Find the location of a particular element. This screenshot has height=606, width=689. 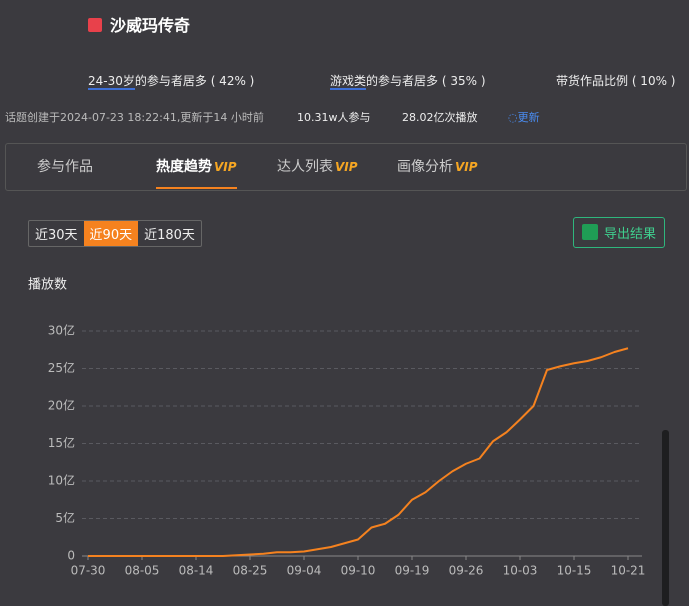

y-tick-label: 30亿 is located at coordinates (61, 330).